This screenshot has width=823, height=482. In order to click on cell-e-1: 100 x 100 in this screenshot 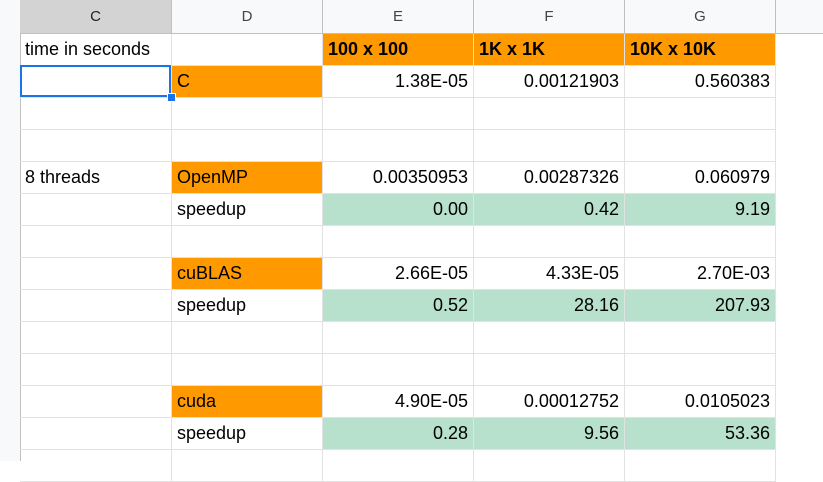, I will do `click(398, 50)`.